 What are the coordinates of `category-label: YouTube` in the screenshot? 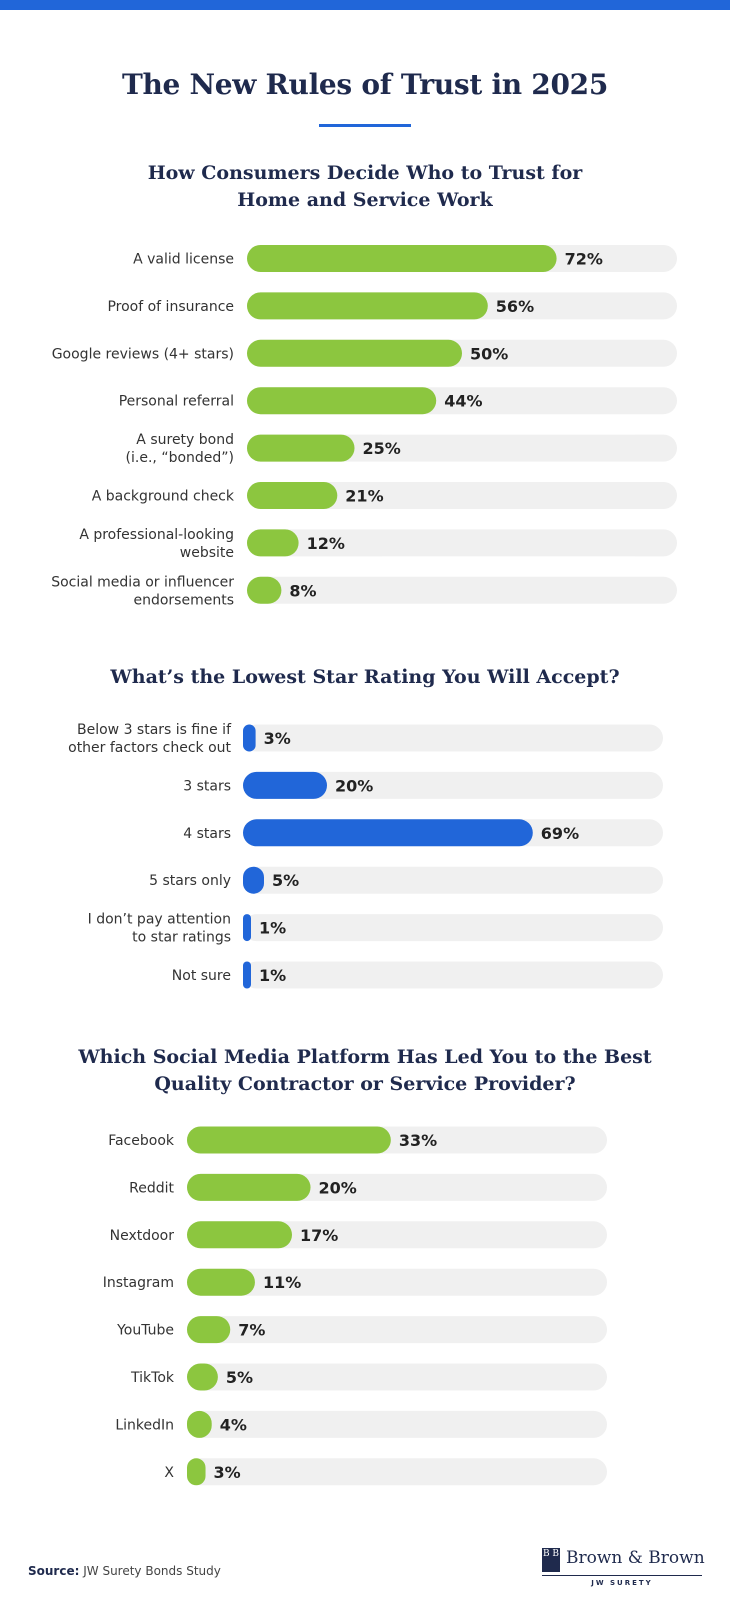 It's located at (145, 1331).